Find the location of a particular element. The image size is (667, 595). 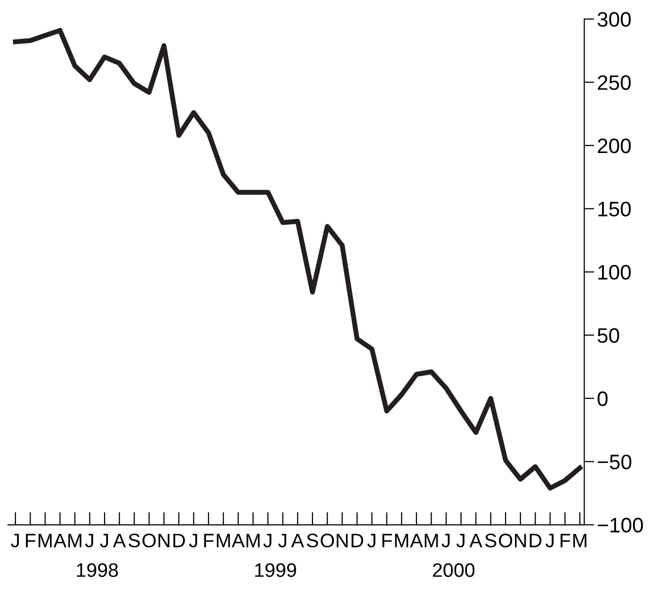

text: 2000 is located at coordinates (453, 570).